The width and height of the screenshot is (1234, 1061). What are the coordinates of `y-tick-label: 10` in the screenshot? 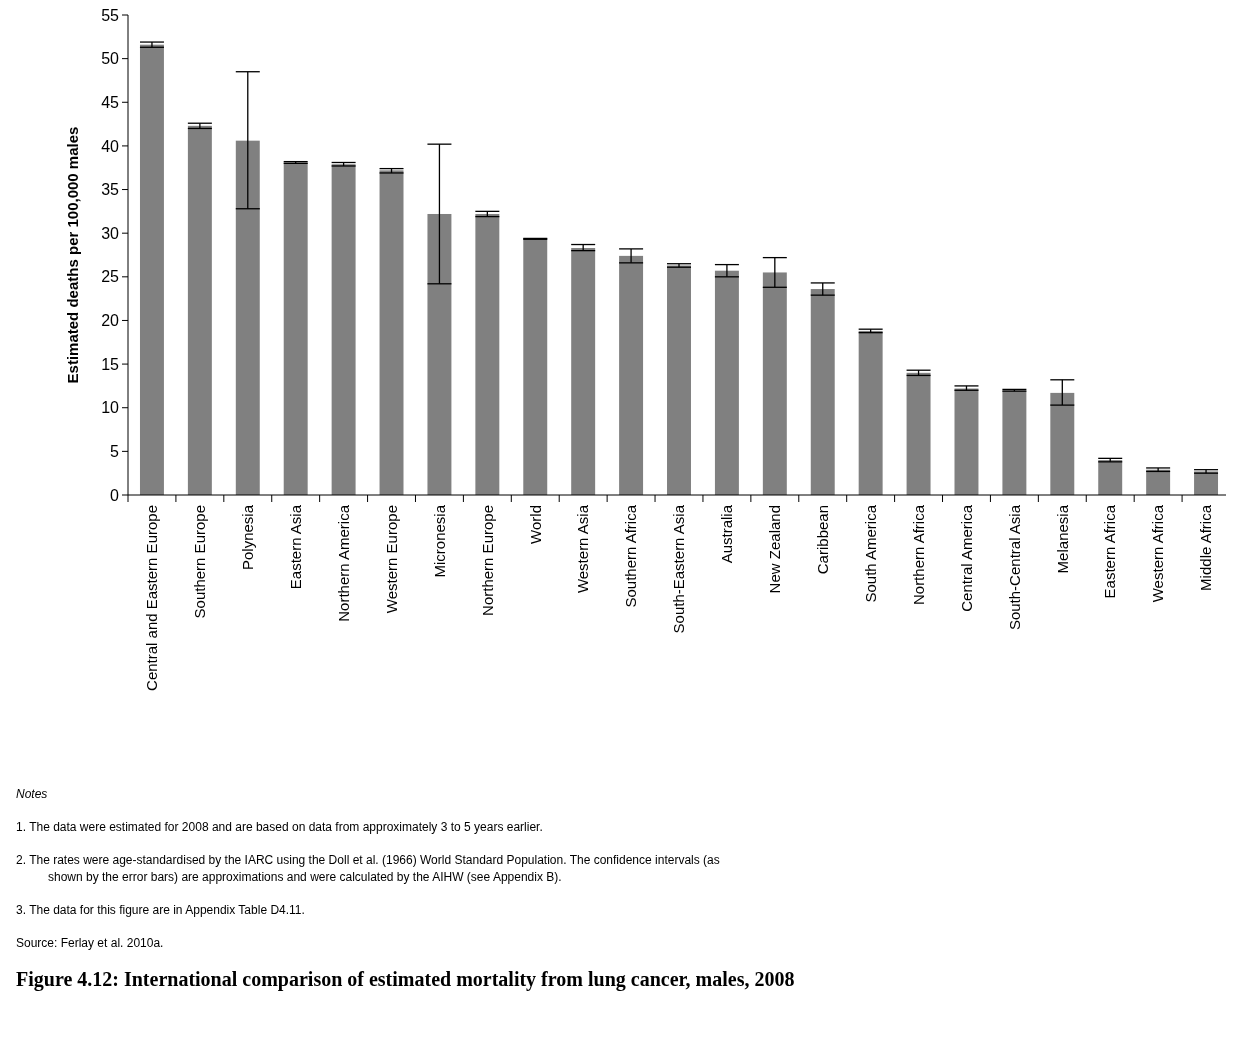 It's located at (110, 408).